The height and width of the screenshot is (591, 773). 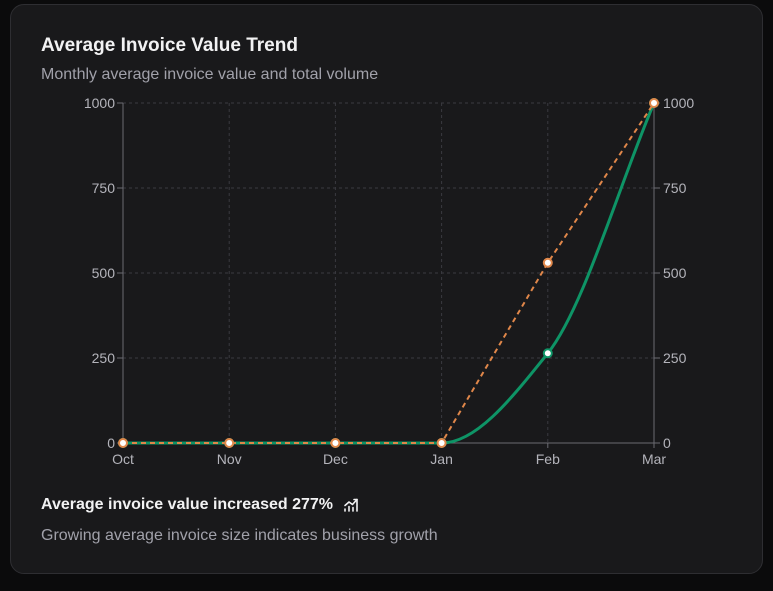 I want to click on right-axis-tick-label: 750, so click(x=675, y=188).